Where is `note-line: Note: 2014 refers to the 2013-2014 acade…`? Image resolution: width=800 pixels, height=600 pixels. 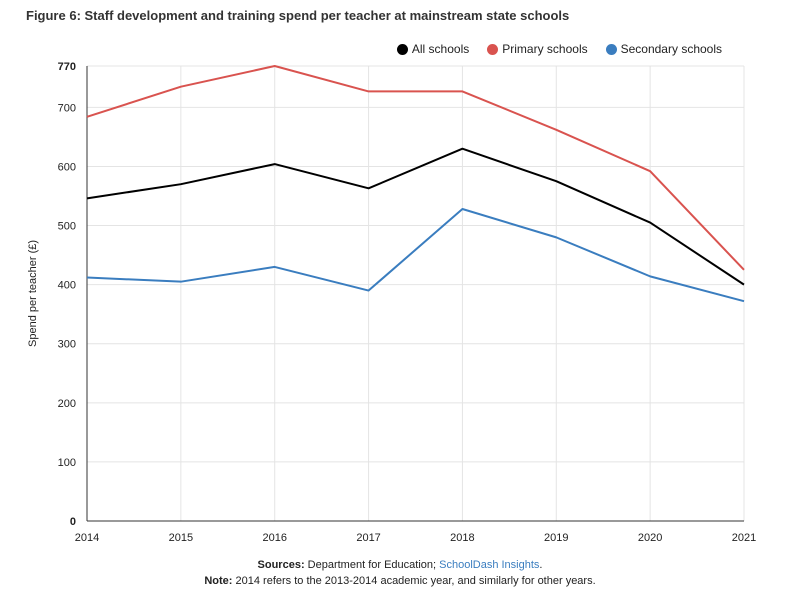
note-line: Note: 2014 refers to the 2013-2014 acade… is located at coordinates (400, 581).